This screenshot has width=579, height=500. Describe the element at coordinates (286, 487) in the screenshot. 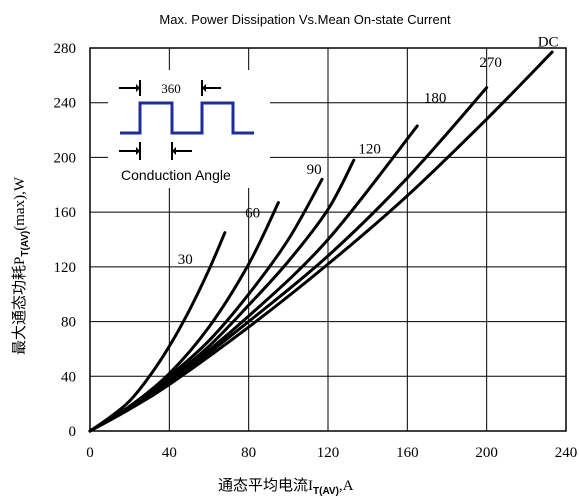

I see `x-axis-label: 通态平均电流IT(AV),A` at that location.